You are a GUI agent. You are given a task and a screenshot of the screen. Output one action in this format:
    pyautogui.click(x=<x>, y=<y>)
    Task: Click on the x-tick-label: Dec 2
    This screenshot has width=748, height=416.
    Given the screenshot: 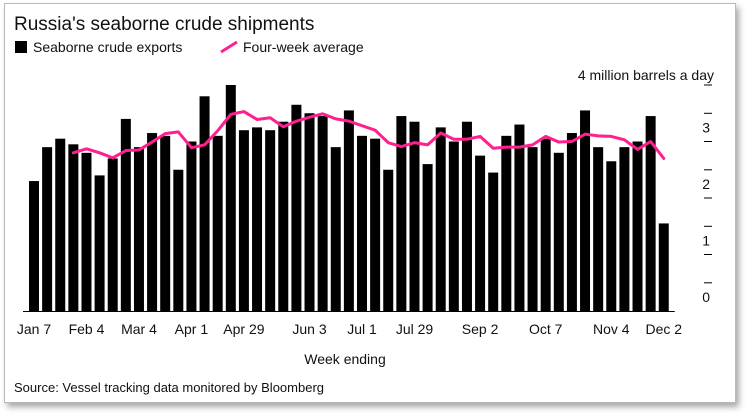 What is the action you would take?
    pyautogui.click(x=664, y=329)
    